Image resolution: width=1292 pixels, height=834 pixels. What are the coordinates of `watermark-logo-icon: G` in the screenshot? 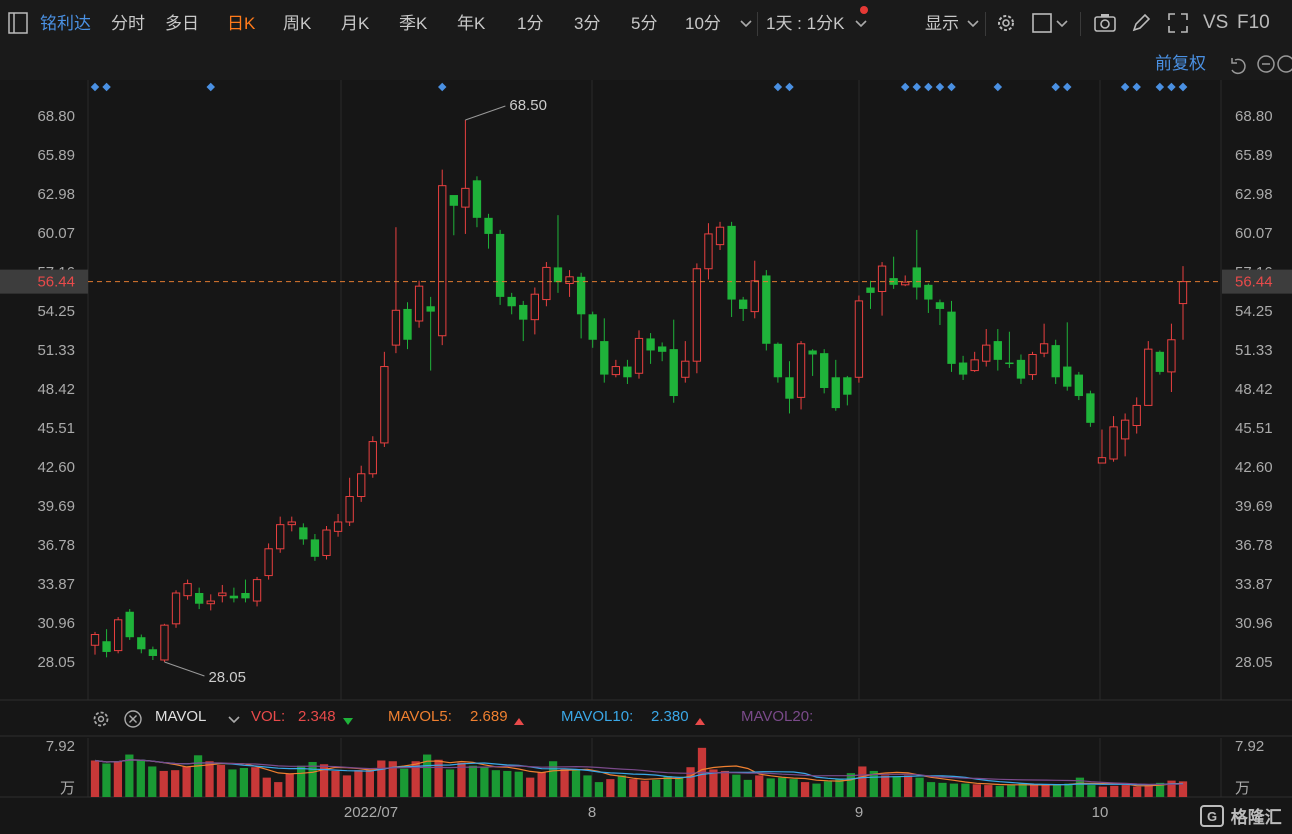 It's located at (1212, 816).